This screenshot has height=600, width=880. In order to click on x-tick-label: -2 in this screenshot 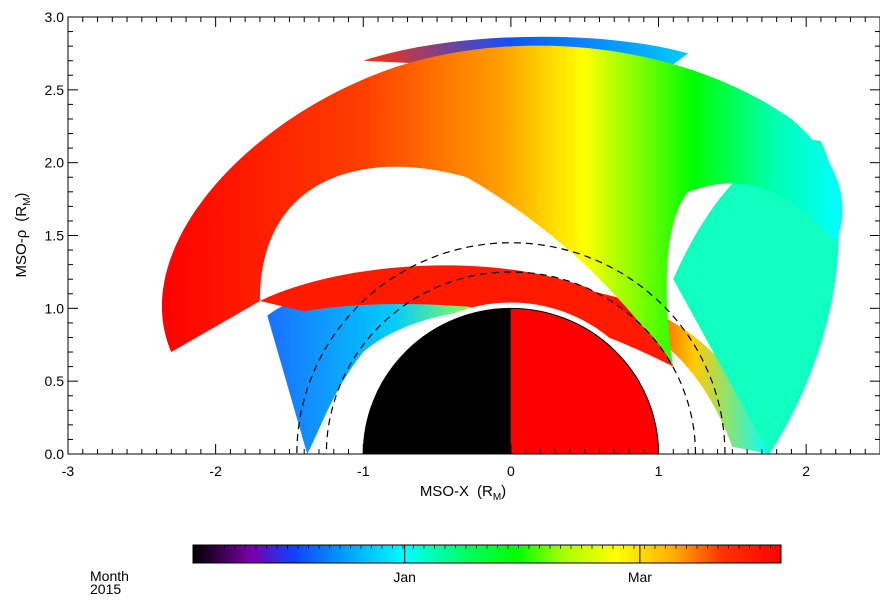, I will do `click(215, 471)`.